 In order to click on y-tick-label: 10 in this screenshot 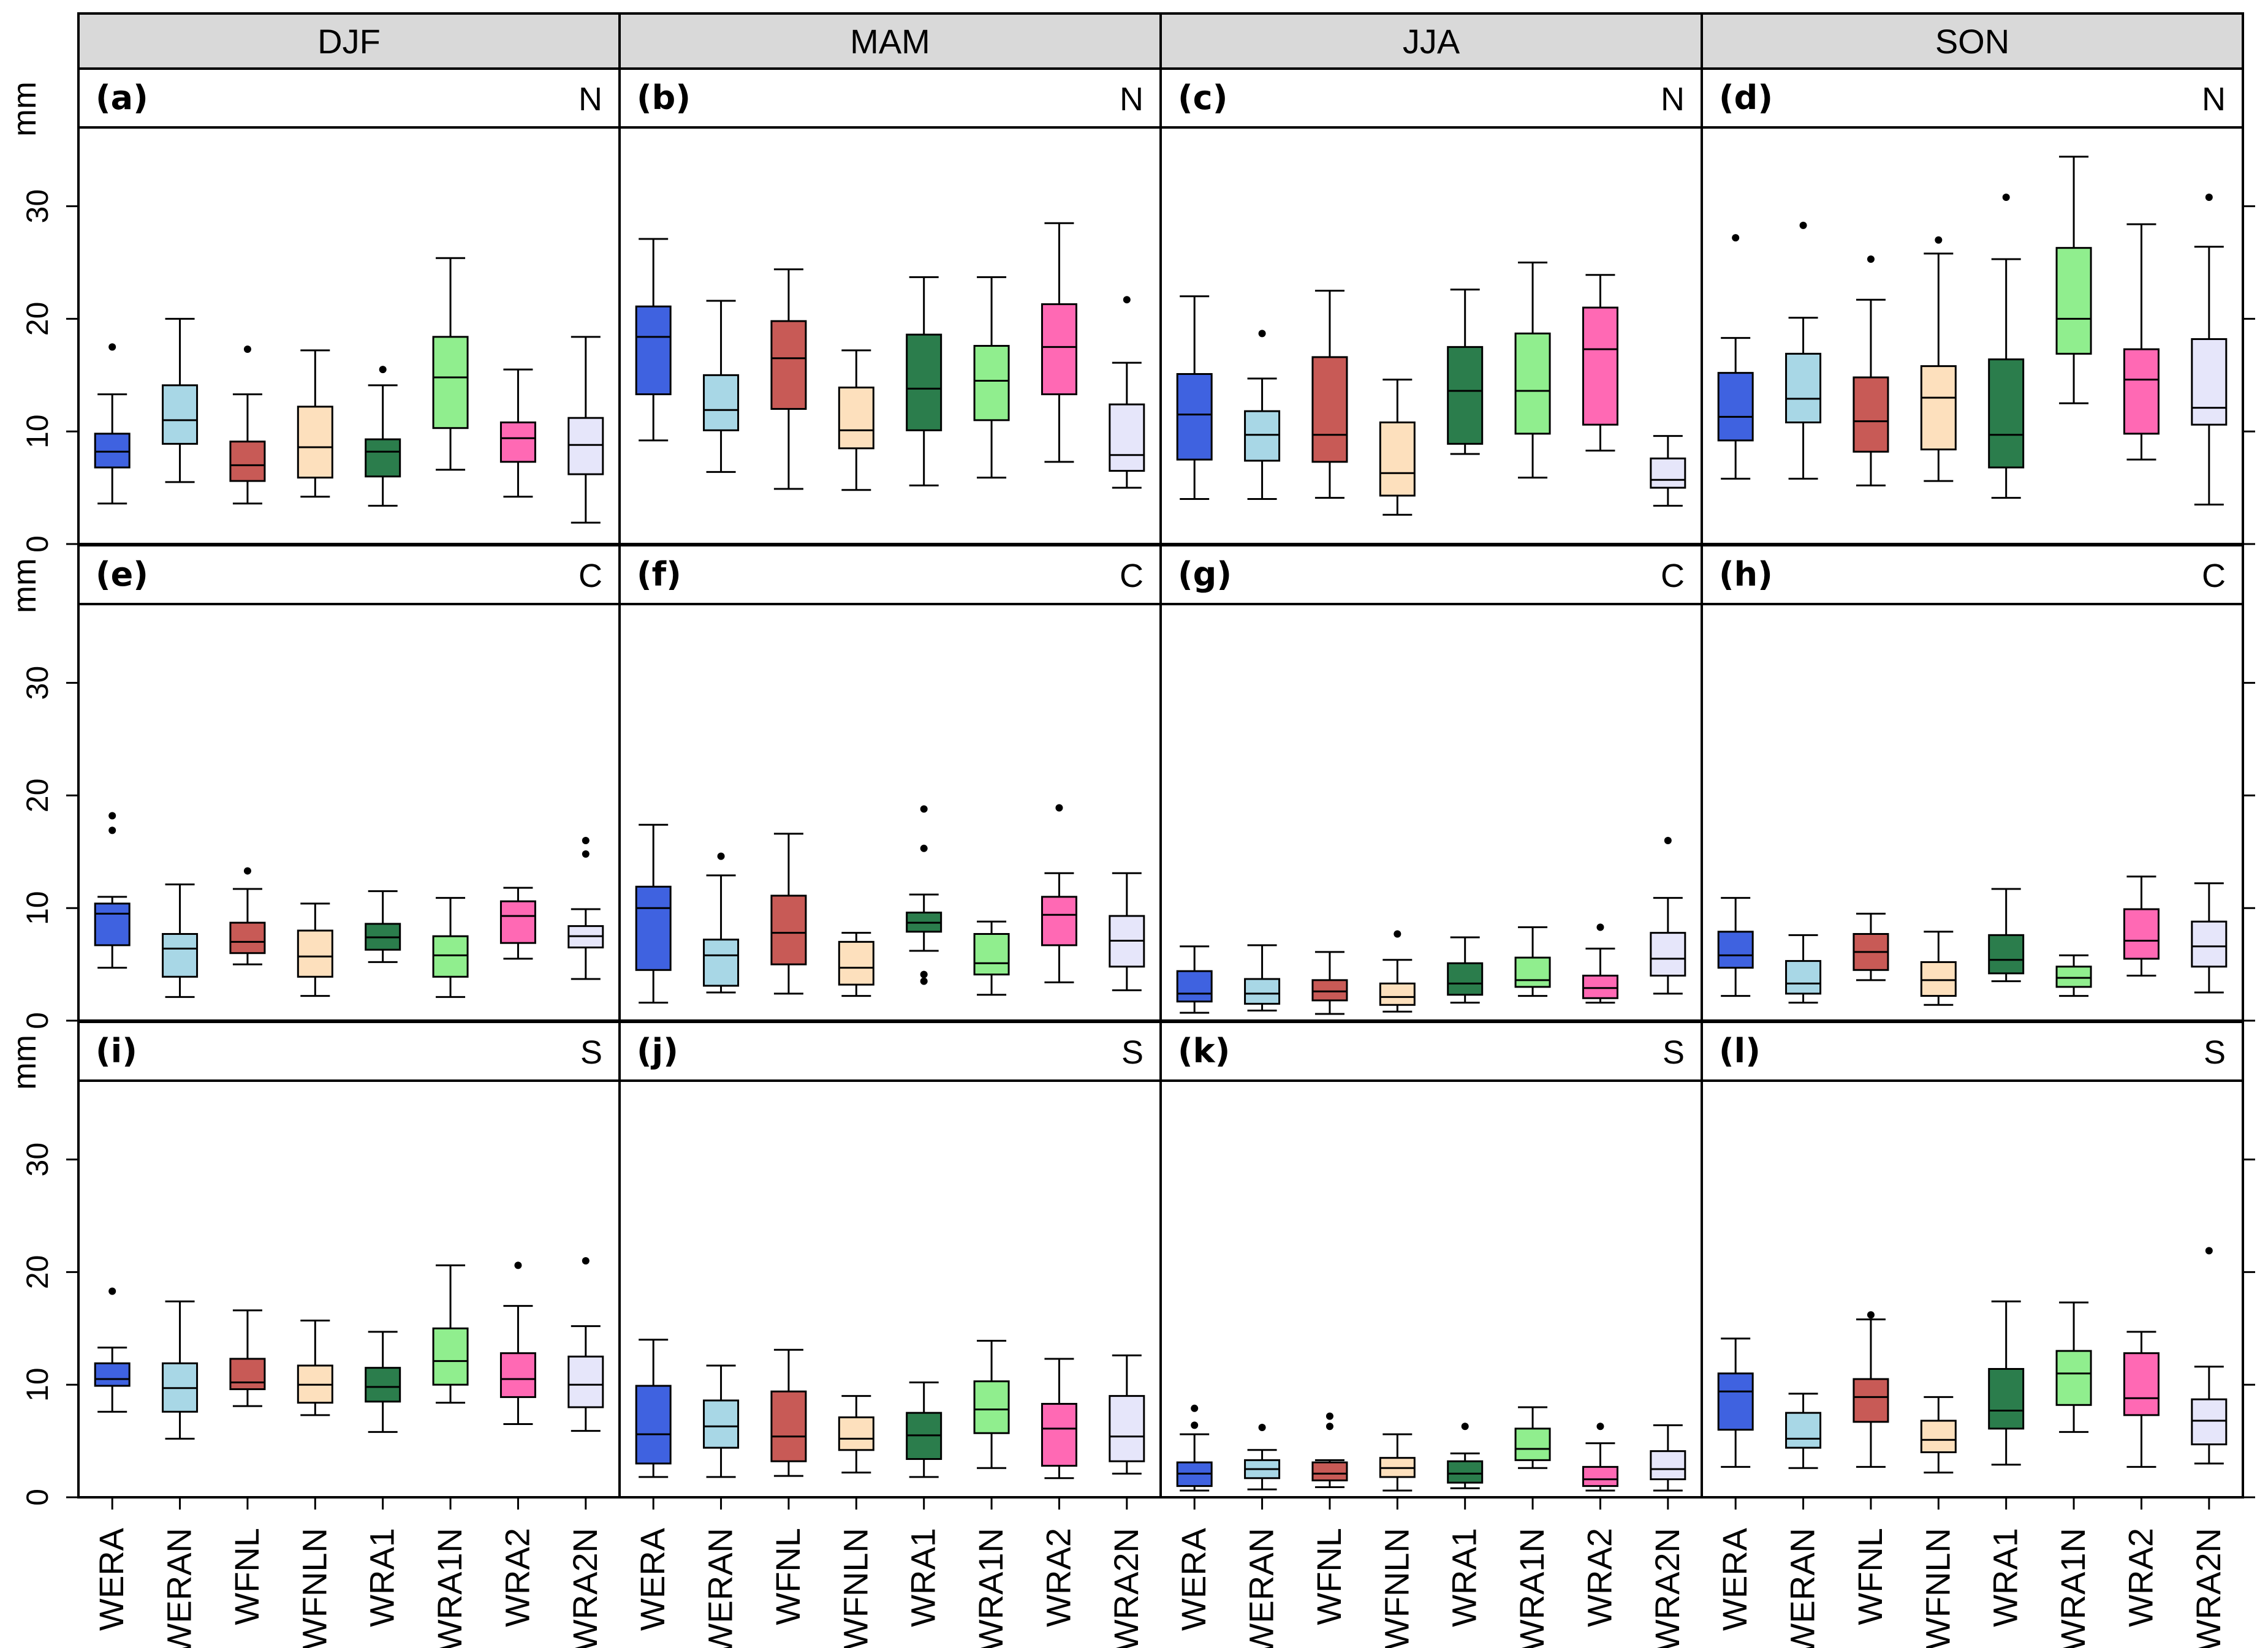, I will do `click(37, 1384)`.